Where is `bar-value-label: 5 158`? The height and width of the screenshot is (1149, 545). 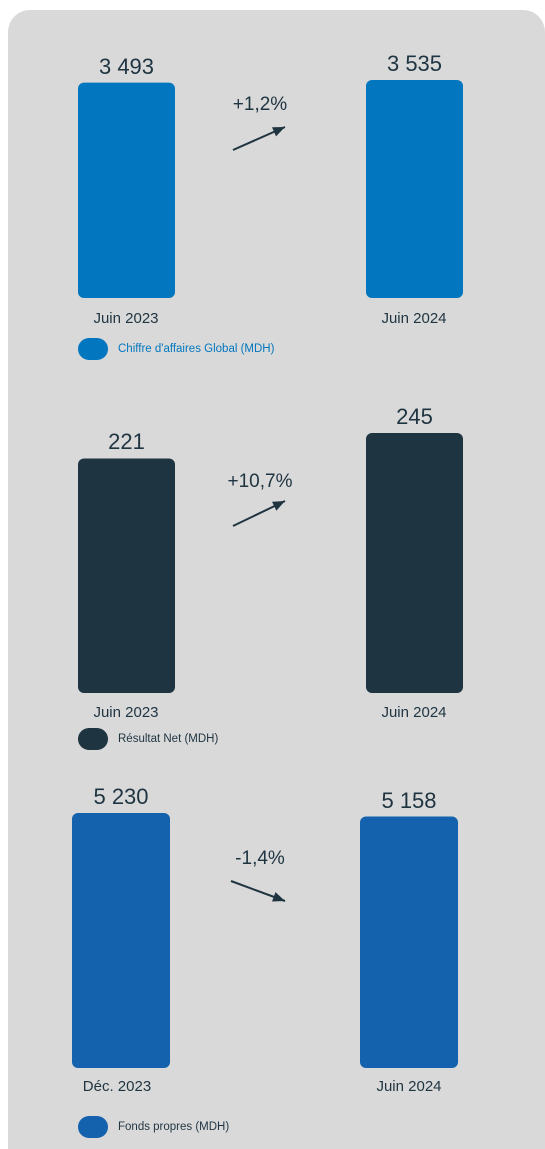 bar-value-label: 5 158 is located at coordinates (409, 800).